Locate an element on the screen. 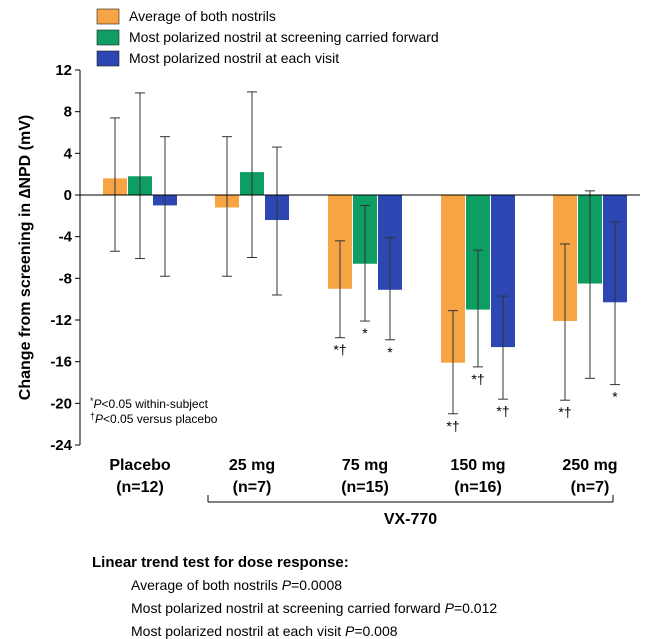  category-label: 150 mg is located at coordinates (477, 465).